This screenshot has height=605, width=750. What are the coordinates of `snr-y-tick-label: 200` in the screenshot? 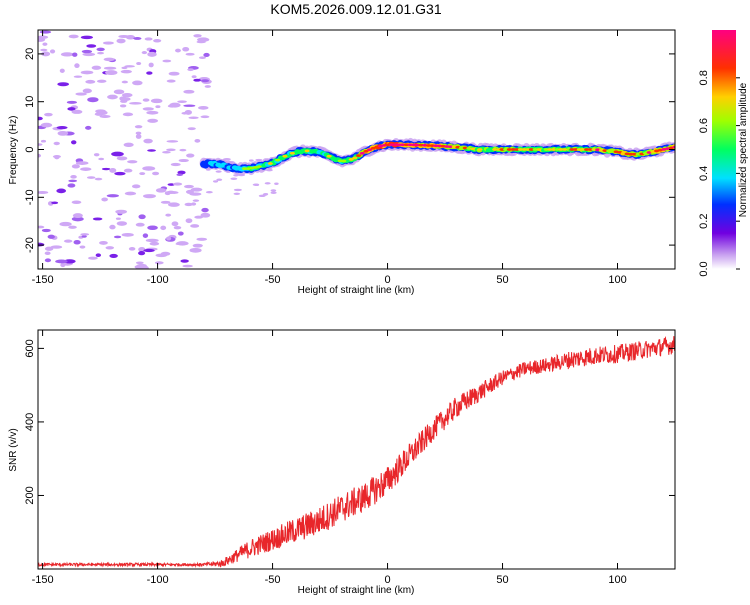 It's located at (30, 495).